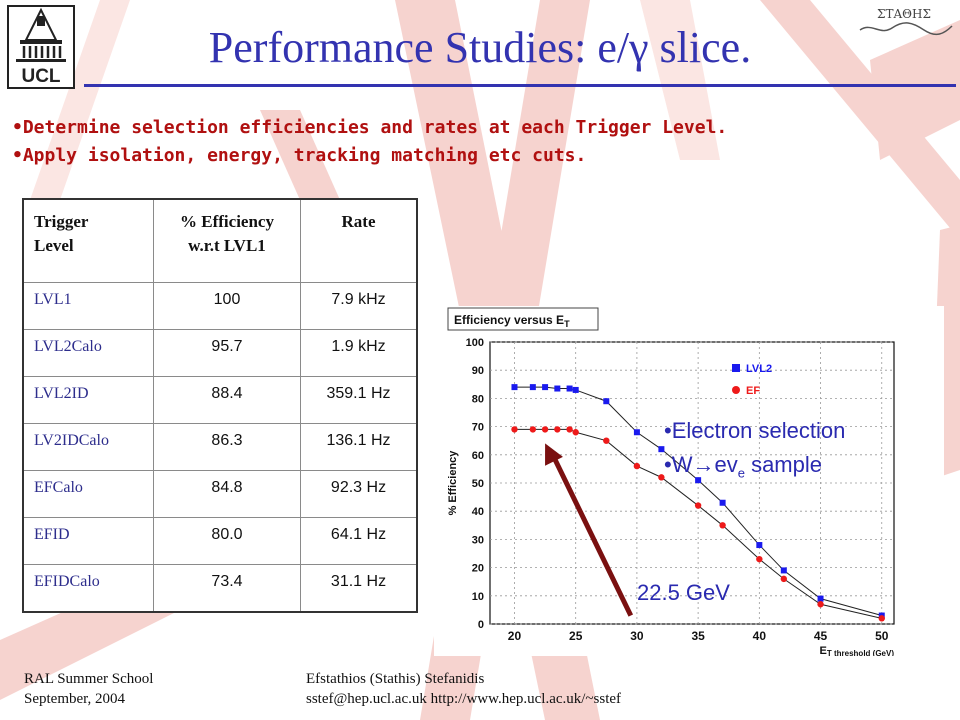  What do you see at coordinates (478, 371) in the screenshot?
I see `y-tick-label: 90` at bounding box center [478, 371].